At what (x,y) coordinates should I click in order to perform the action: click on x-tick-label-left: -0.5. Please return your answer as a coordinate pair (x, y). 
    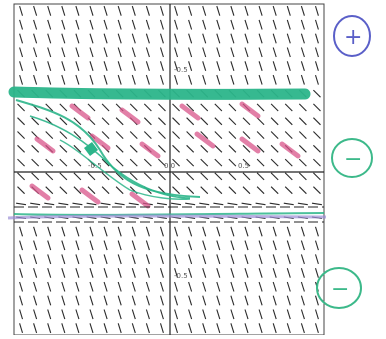
    Looking at the image, I should click on (95, 166).